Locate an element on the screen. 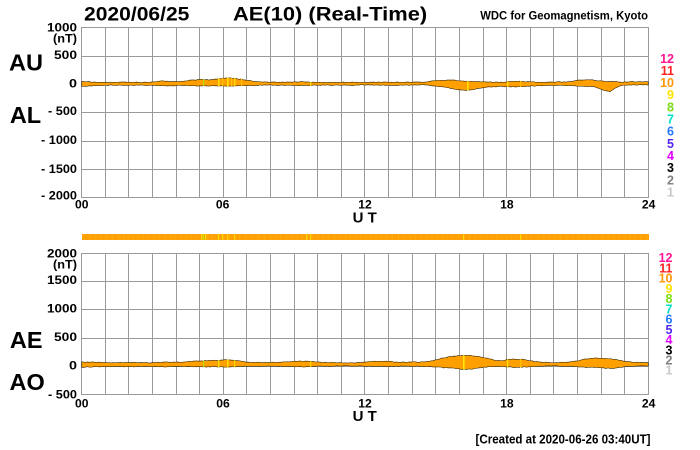 Image resolution: width=700 pixels, height=450 pixels. svg-text: - 1500 is located at coordinates (59, 170).